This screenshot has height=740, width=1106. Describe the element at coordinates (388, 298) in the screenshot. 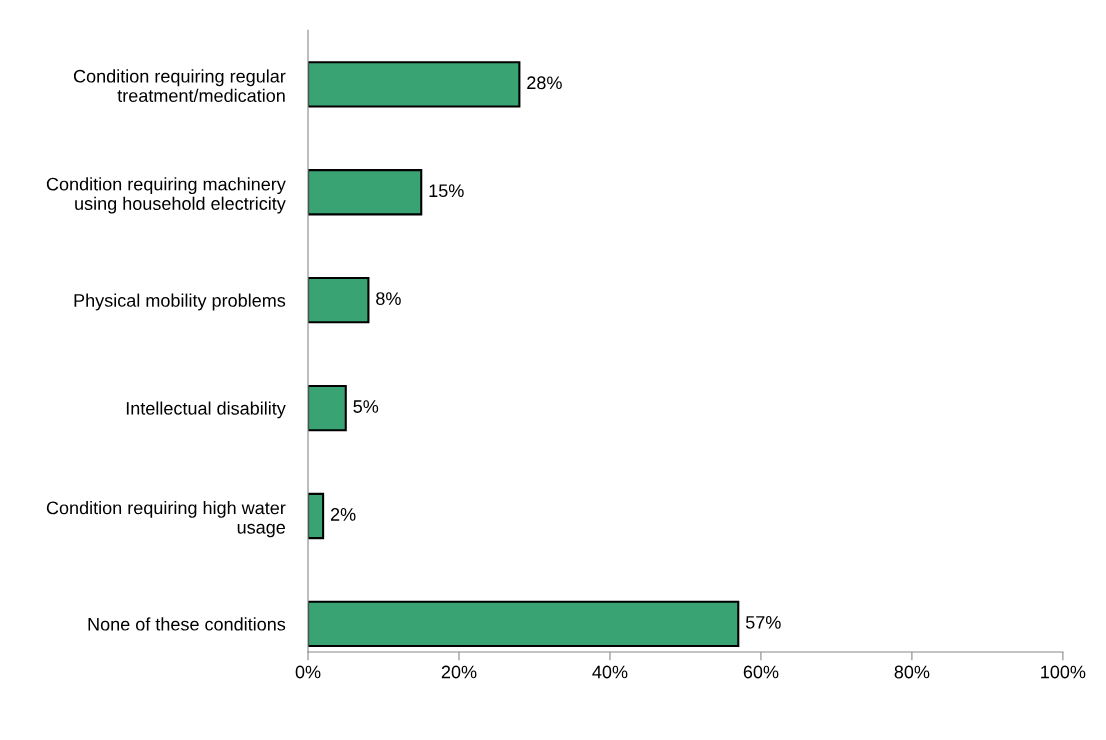

I see `data-label: 8%` at that location.